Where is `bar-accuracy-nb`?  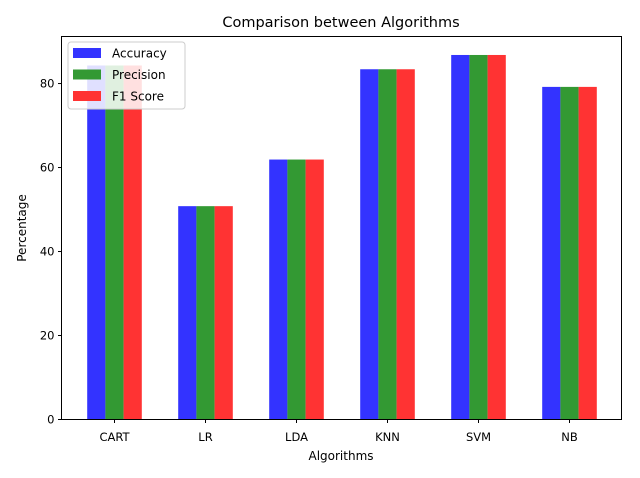 bar-accuracy-nb is located at coordinates (551, 253).